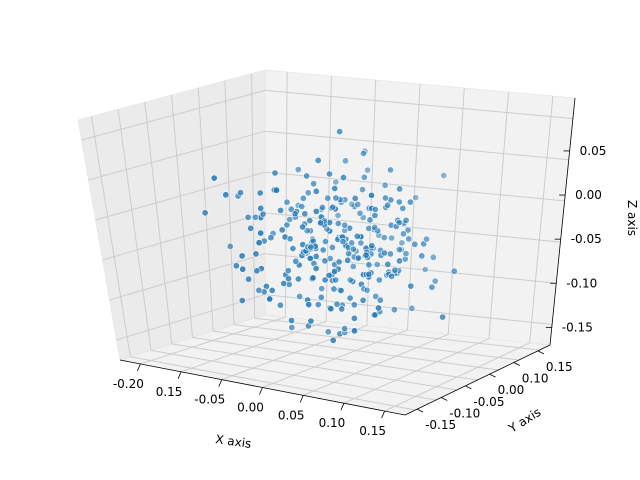  I want to click on z-tick-label: -0.15, so click(577, 327).